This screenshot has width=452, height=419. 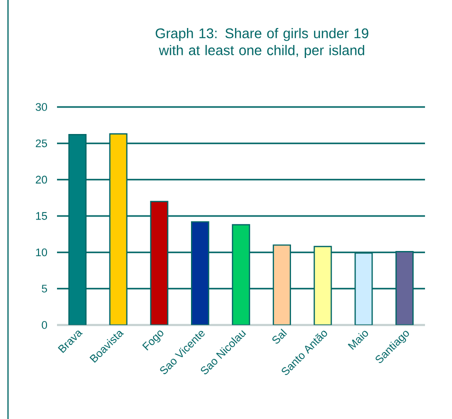 I want to click on y-tick-label: 0, so click(x=45, y=325).